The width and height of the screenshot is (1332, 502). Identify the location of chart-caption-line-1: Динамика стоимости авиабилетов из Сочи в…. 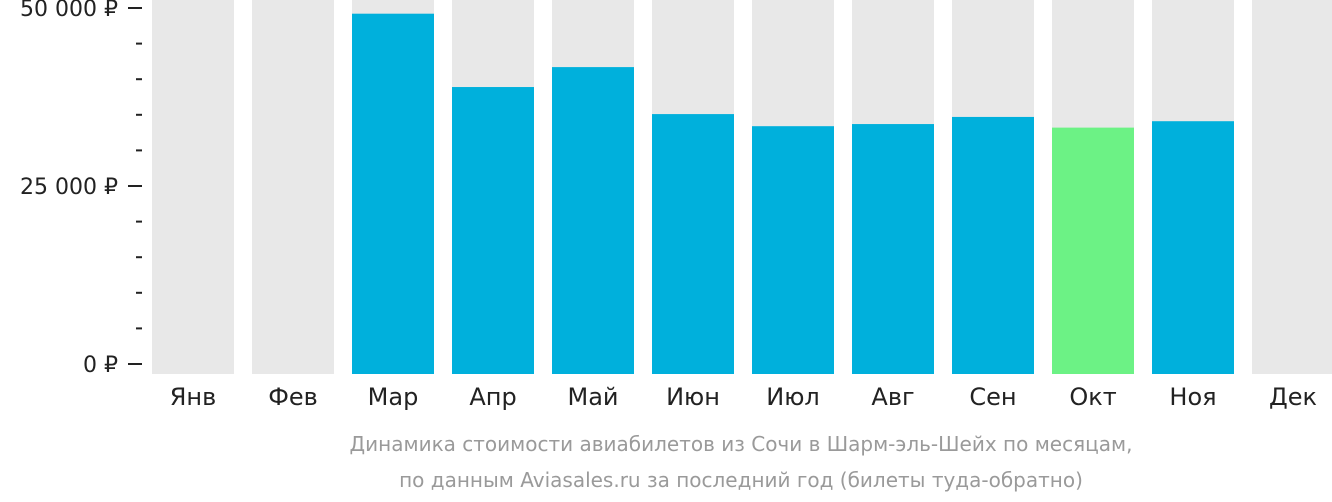
(741, 444).